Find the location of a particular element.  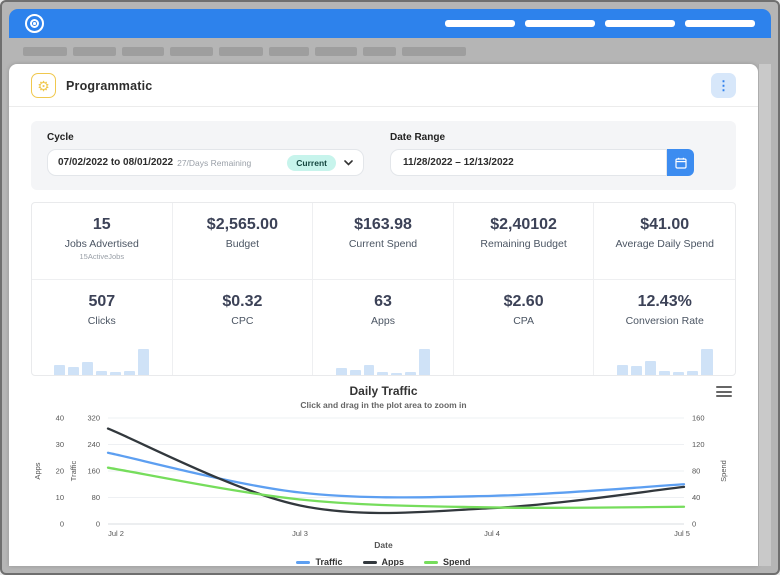

stat-value: $2,565.00 is located at coordinates (242, 224).